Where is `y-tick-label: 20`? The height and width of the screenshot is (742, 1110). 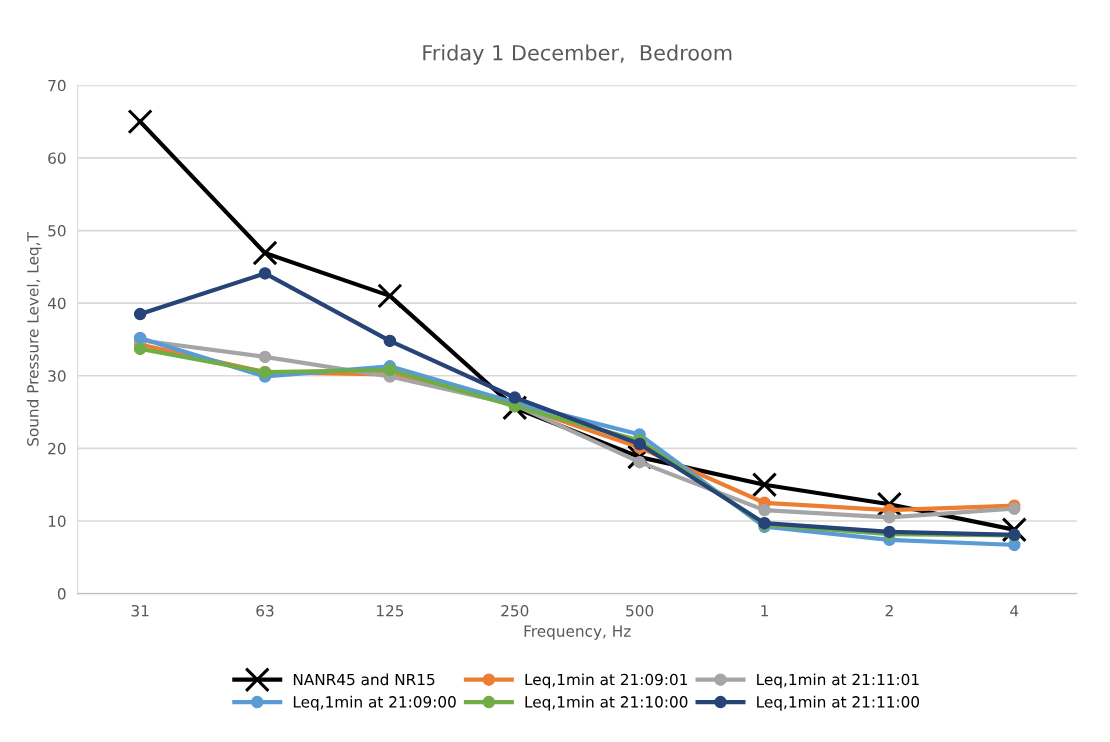 y-tick-label: 20 is located at coordinates (57, 448).